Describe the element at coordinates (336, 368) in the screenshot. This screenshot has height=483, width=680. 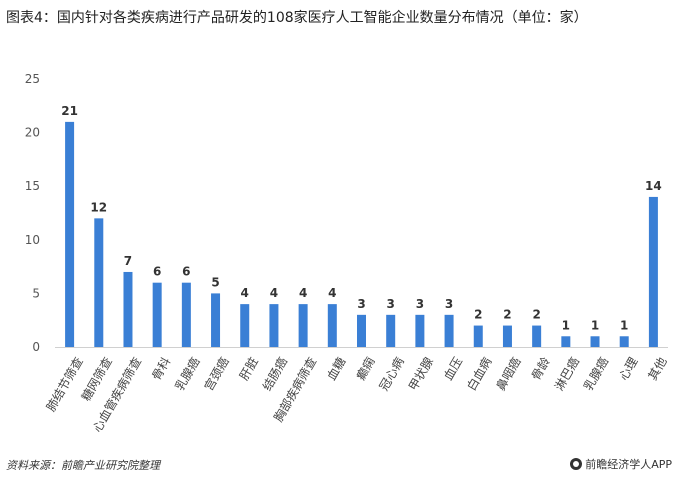
I see `x-tick-label: 血糖` at that location.